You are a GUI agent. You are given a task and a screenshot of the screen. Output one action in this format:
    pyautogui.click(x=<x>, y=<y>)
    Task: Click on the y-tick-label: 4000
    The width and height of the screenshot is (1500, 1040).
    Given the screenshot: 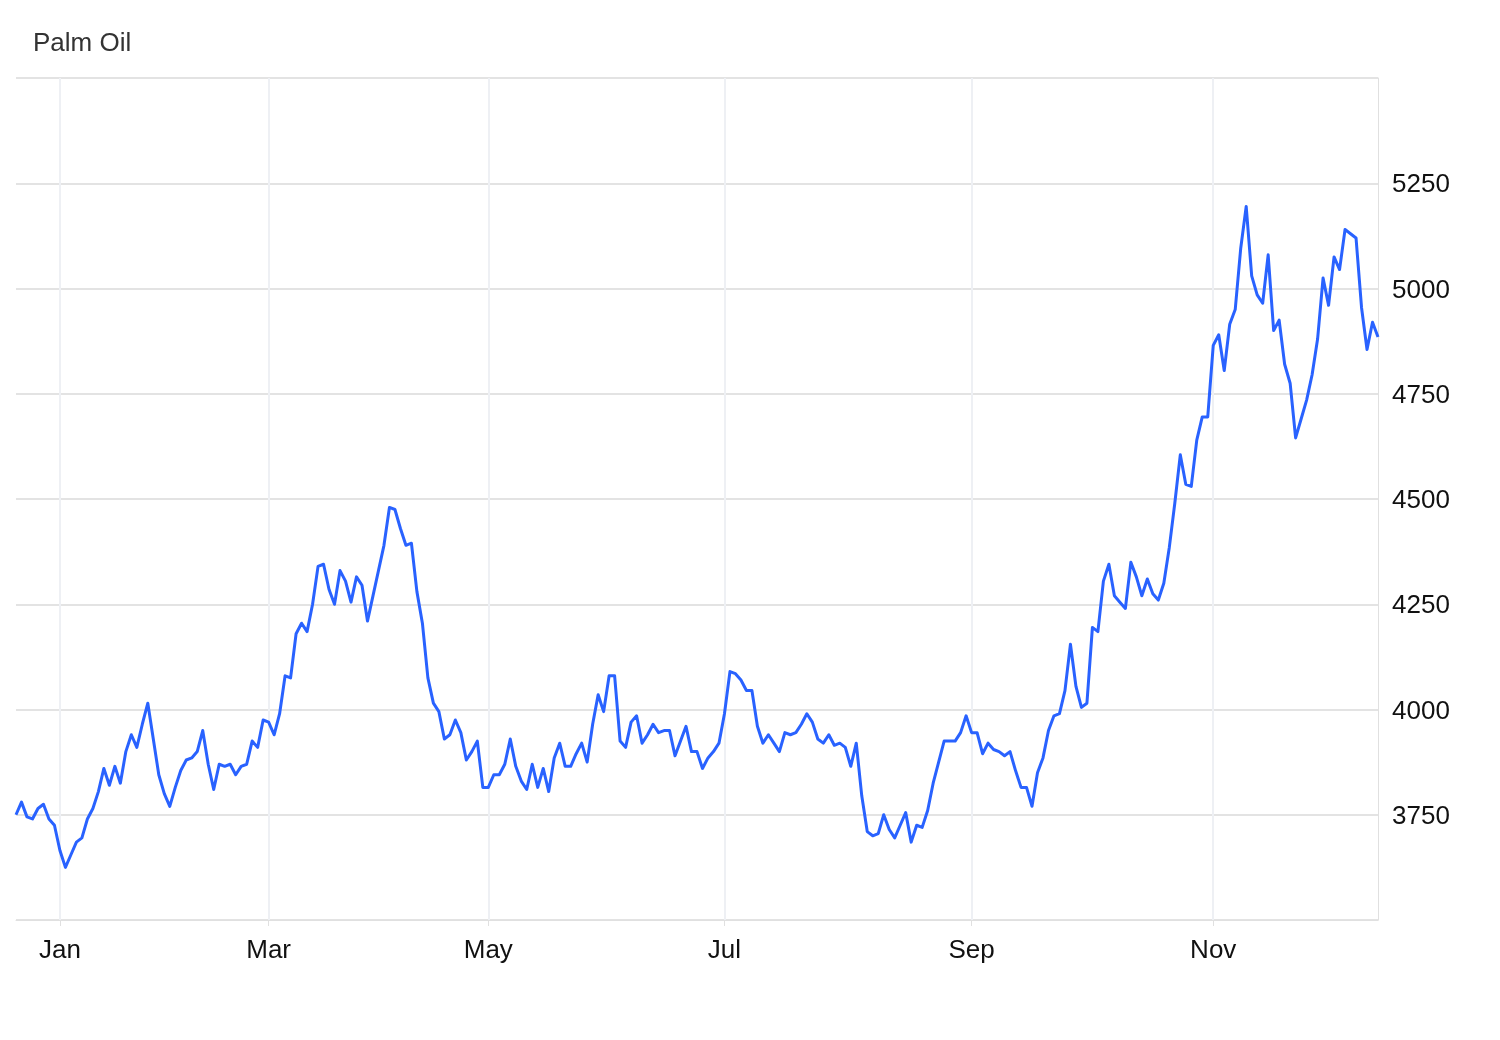 What is the action you would take?
    pyautogui.click(x=1421, y=709)
    